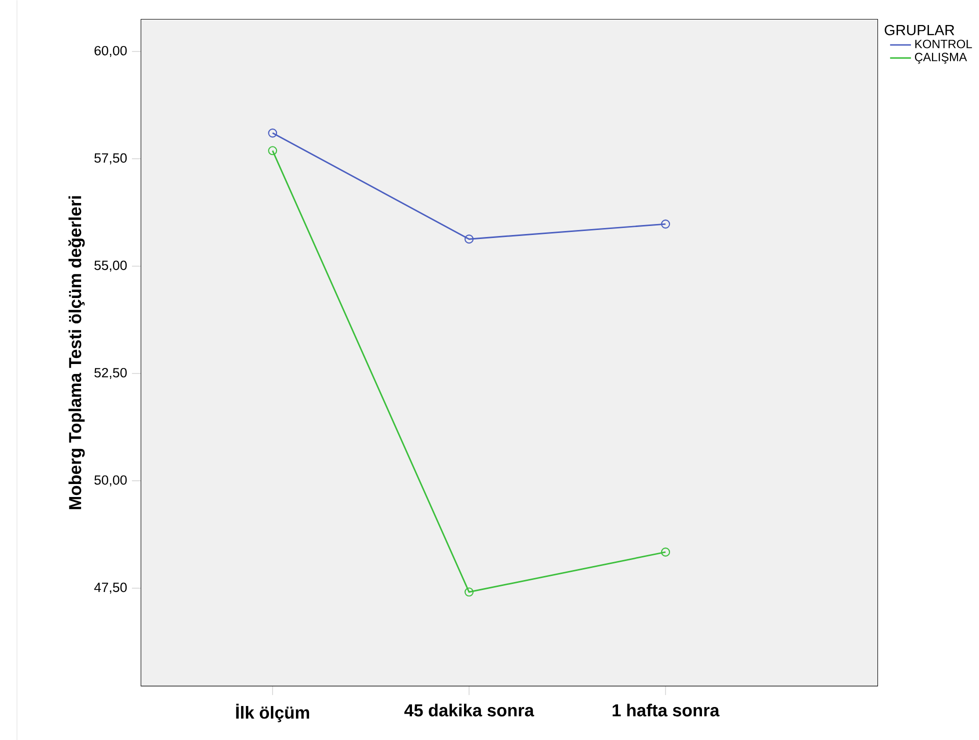 The width and height of the screenshot is (979, 740). Describe the element at coordinates (469, 710) in the screenshot. I see `x-tick-label: 45 dakika sonra` at that location.